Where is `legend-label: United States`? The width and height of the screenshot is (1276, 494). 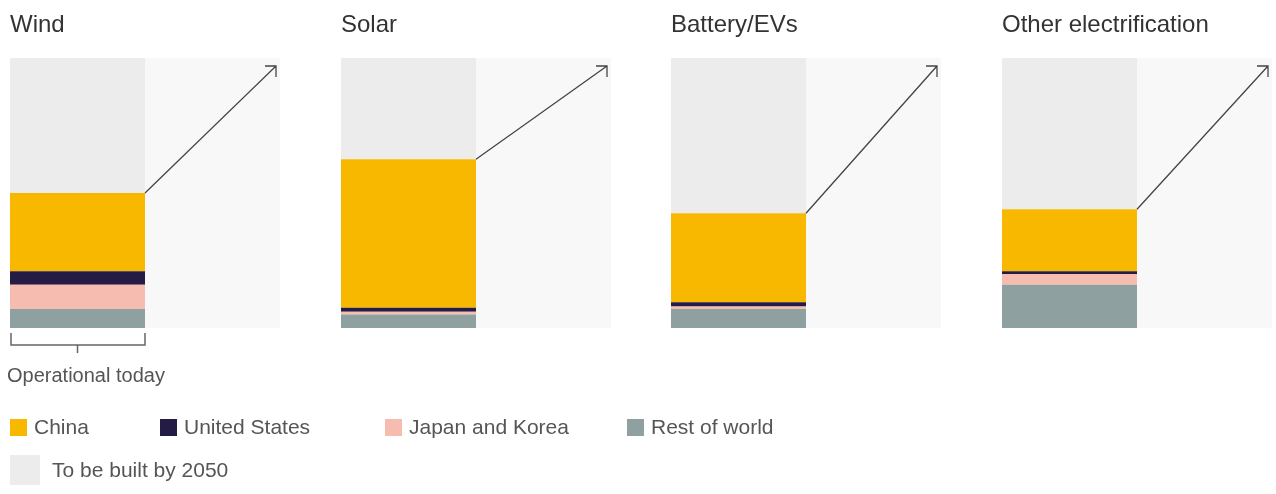
legend-label: United States is located at coordinates (247, 427).